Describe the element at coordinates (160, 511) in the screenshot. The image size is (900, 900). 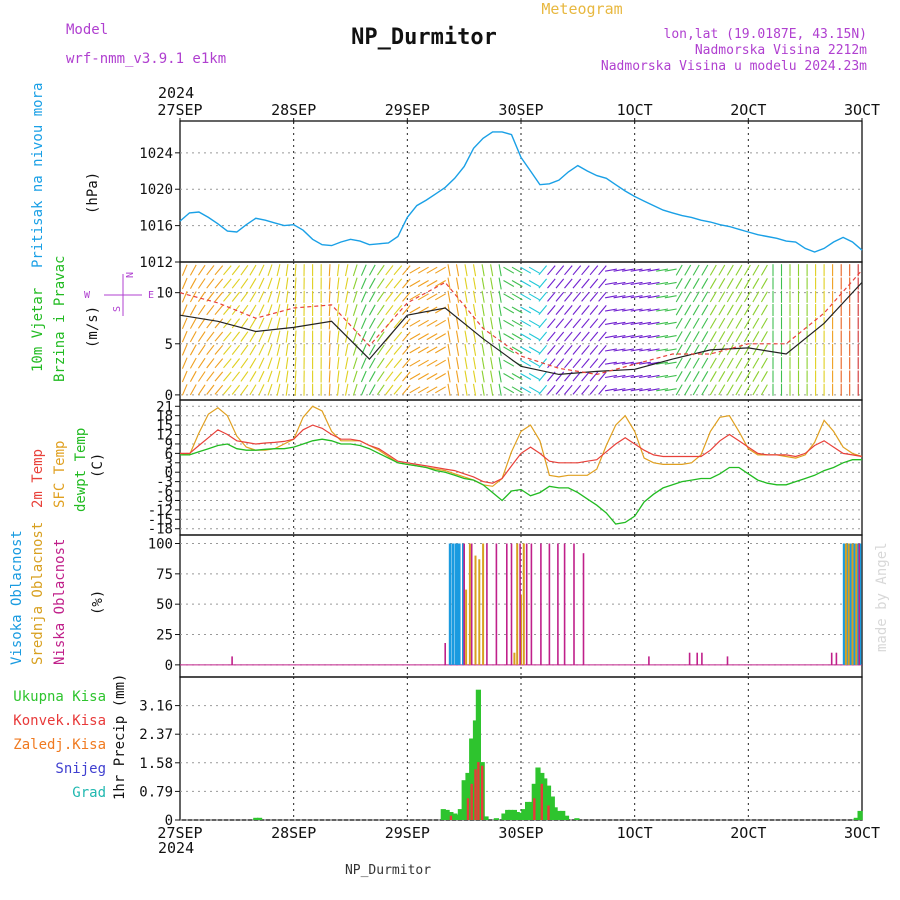
I see `temp-tick-label: -12` at that location.